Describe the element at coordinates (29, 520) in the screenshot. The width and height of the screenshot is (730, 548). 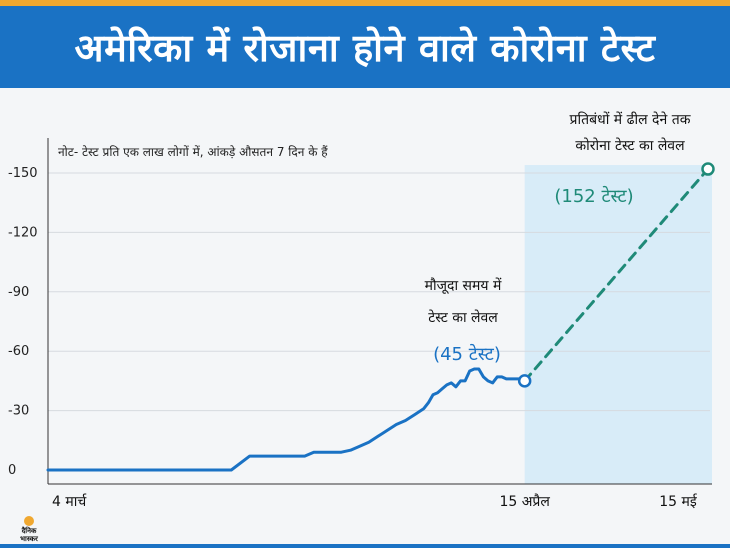
I see `sun-icon` at that location.